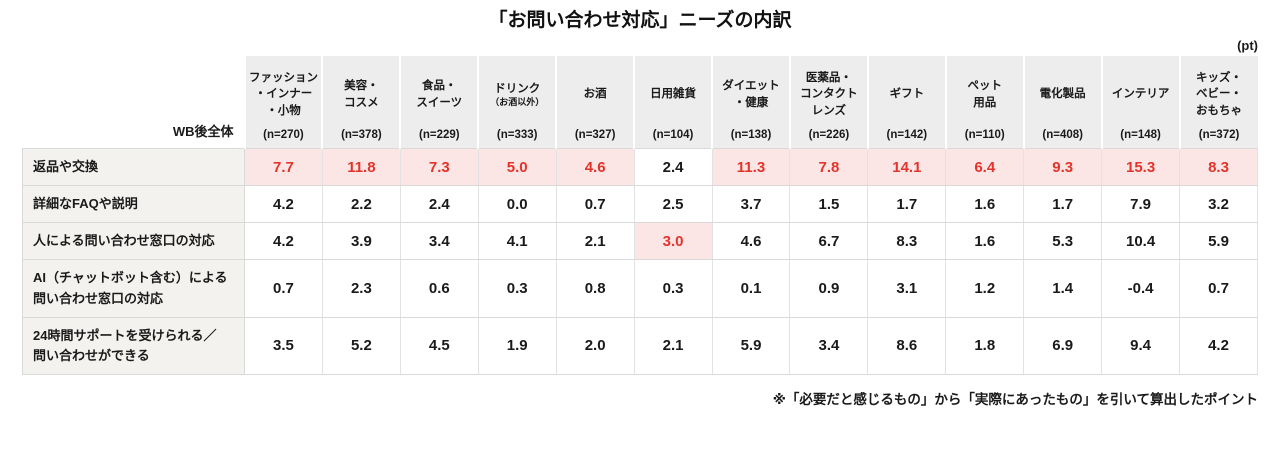  I want to click on column-sample-size: (n=148), so click(1140, 135).